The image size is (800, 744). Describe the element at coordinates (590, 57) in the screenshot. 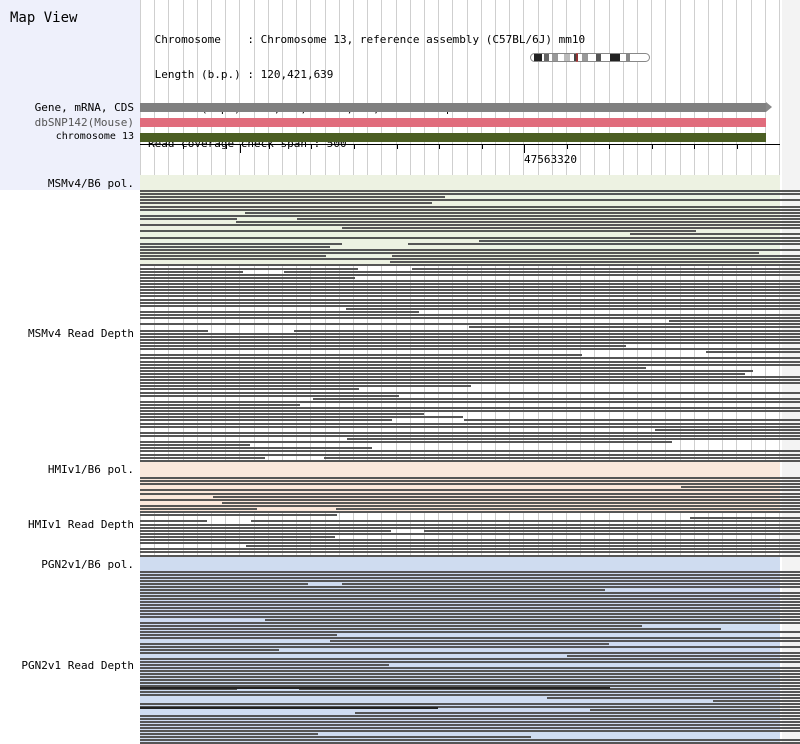

I see `chromosome-ideogram` at that location.